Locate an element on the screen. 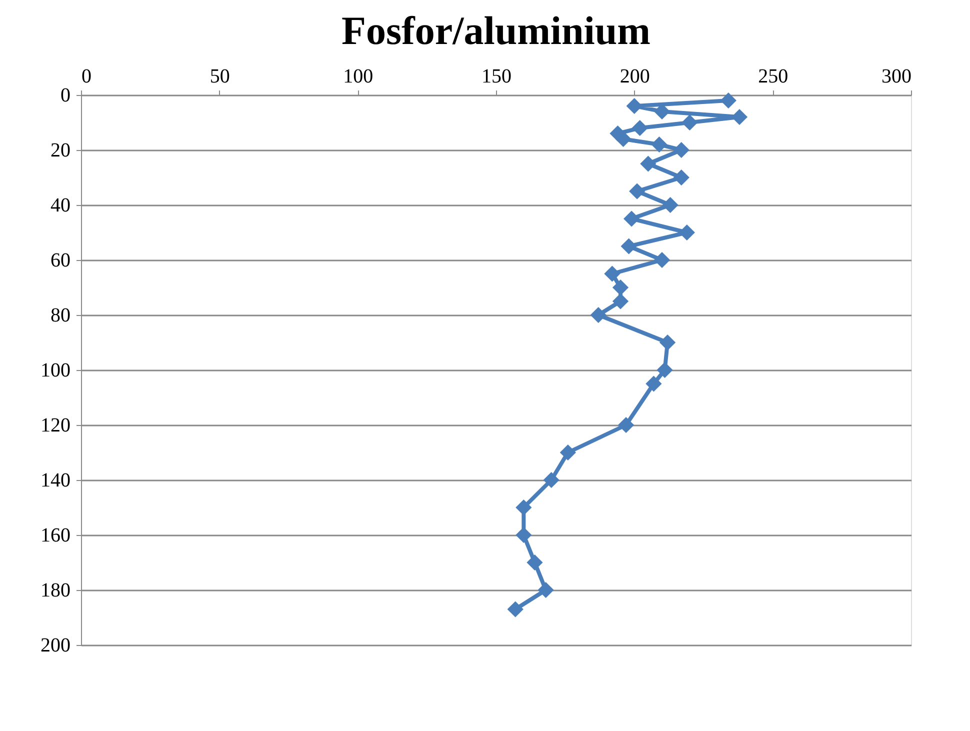 This screenshot has width=970, height=731. x-tick-label: 200 is located at coordinates (635, 77).